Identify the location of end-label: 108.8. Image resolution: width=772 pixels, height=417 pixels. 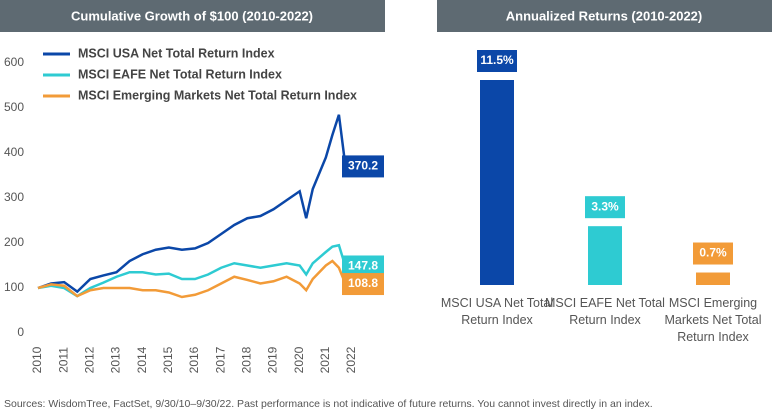
(363, 283).